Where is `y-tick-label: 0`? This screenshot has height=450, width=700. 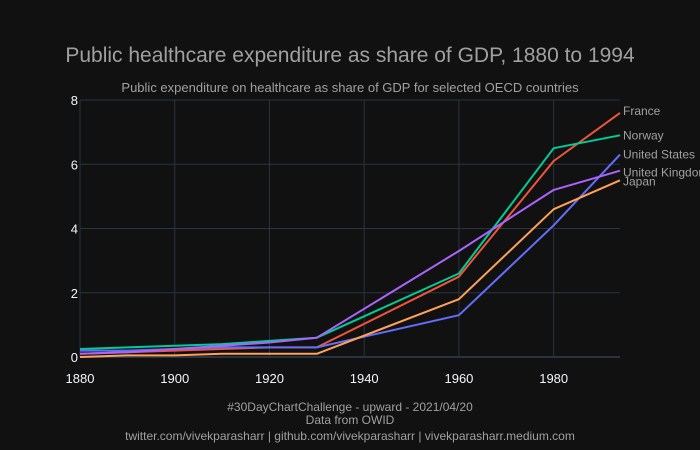
y-tick-label: 0 is located at coordinates (74, 357).